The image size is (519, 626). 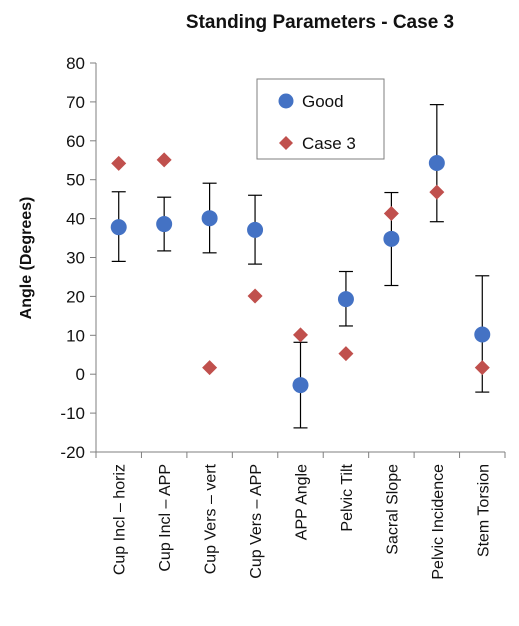 What do you see at coordinates (26, 258) in the screenshot?
I see `y-axis-label: Angle (Degrees)` at bounding box center [26, 258].